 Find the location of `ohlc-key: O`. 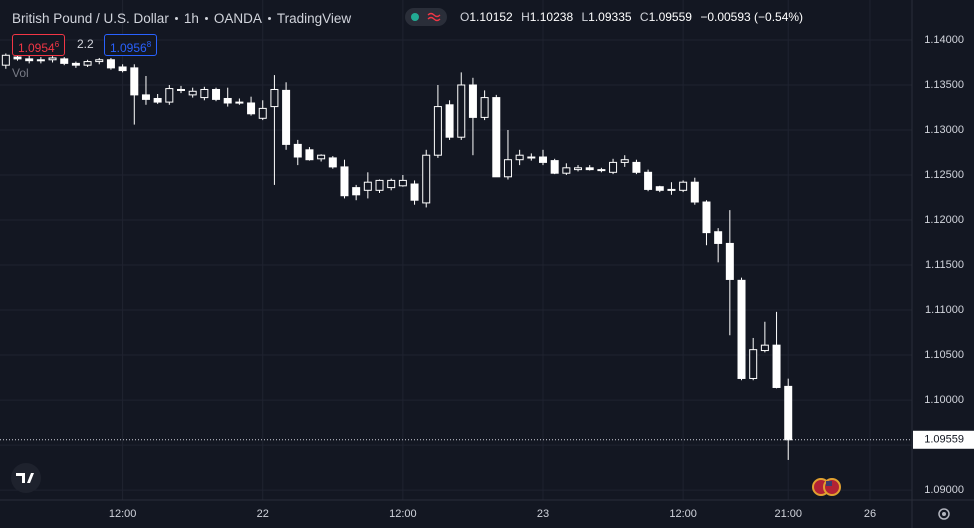

ohlc-key: O is located at coordinates (465, 17).